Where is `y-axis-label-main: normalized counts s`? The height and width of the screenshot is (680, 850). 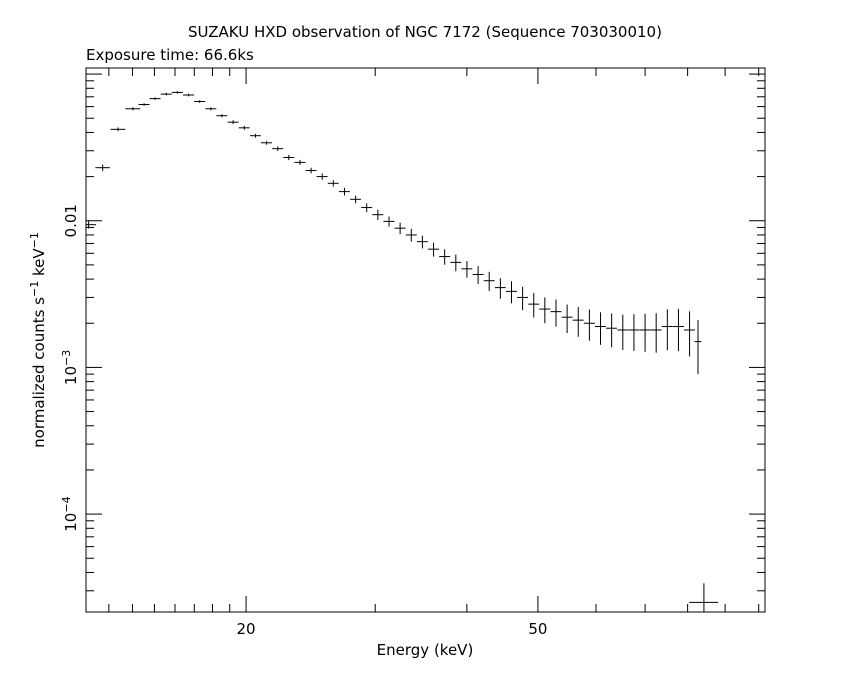 y-axis-label-main: normalized counts s is located at coordinates (39, 372).